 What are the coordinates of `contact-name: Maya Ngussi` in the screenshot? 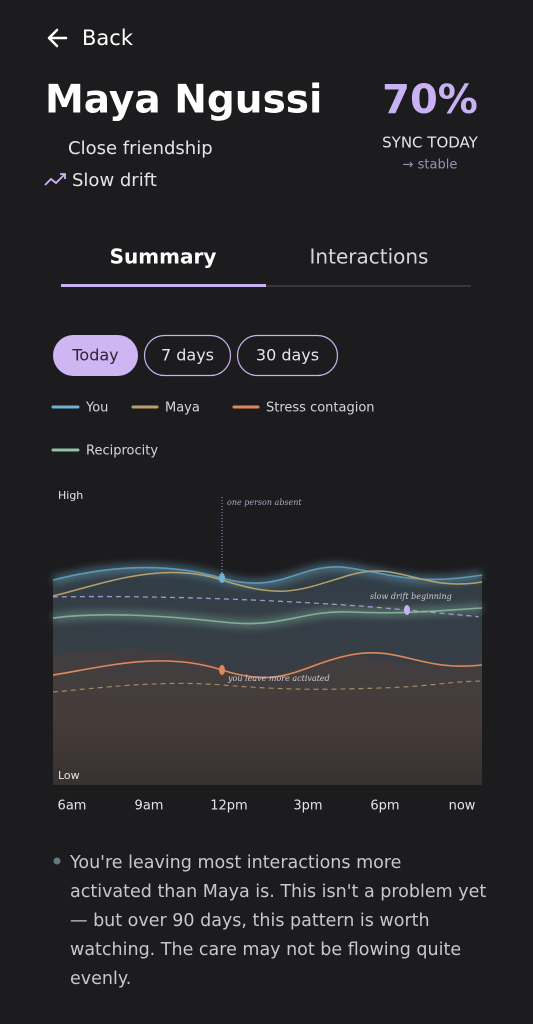 It's located at (183, 100).